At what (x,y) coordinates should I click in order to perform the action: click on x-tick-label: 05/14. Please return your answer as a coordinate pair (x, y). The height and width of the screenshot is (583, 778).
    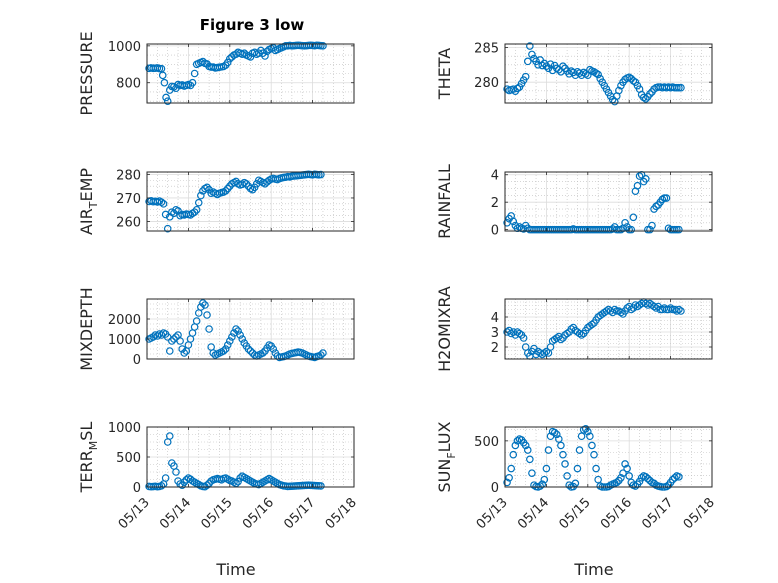
    Looking at the image, I should click on (533, 513).